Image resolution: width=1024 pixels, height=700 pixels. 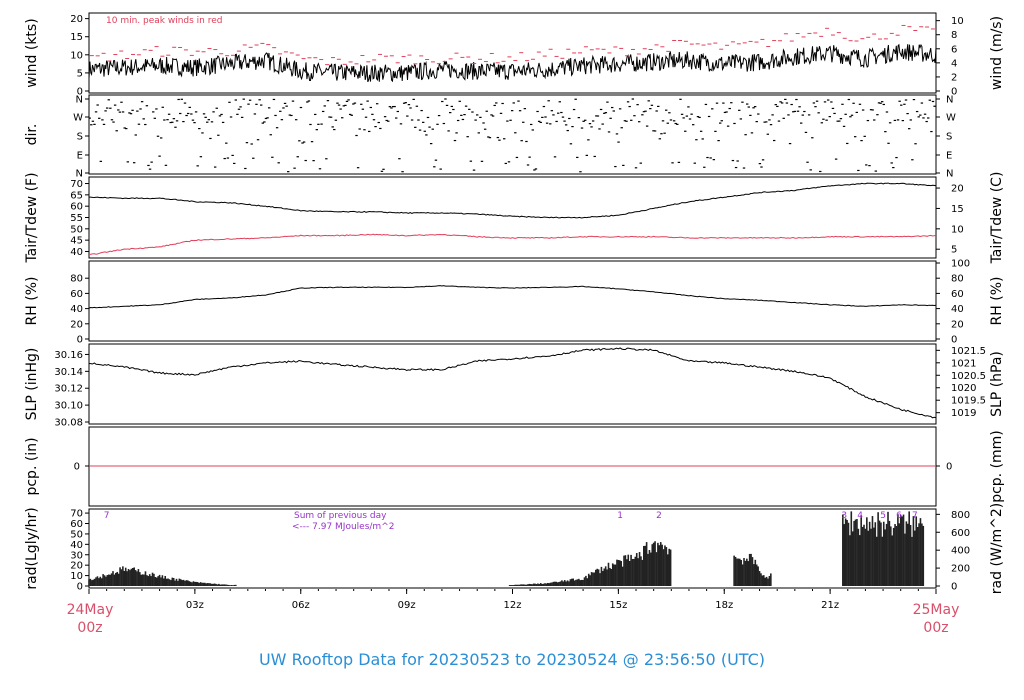 What do you see at coordinates (957, 294) in the screenshot?
I see `y2-tick-label-rh-3: 60` at bounding box center [957, 294].